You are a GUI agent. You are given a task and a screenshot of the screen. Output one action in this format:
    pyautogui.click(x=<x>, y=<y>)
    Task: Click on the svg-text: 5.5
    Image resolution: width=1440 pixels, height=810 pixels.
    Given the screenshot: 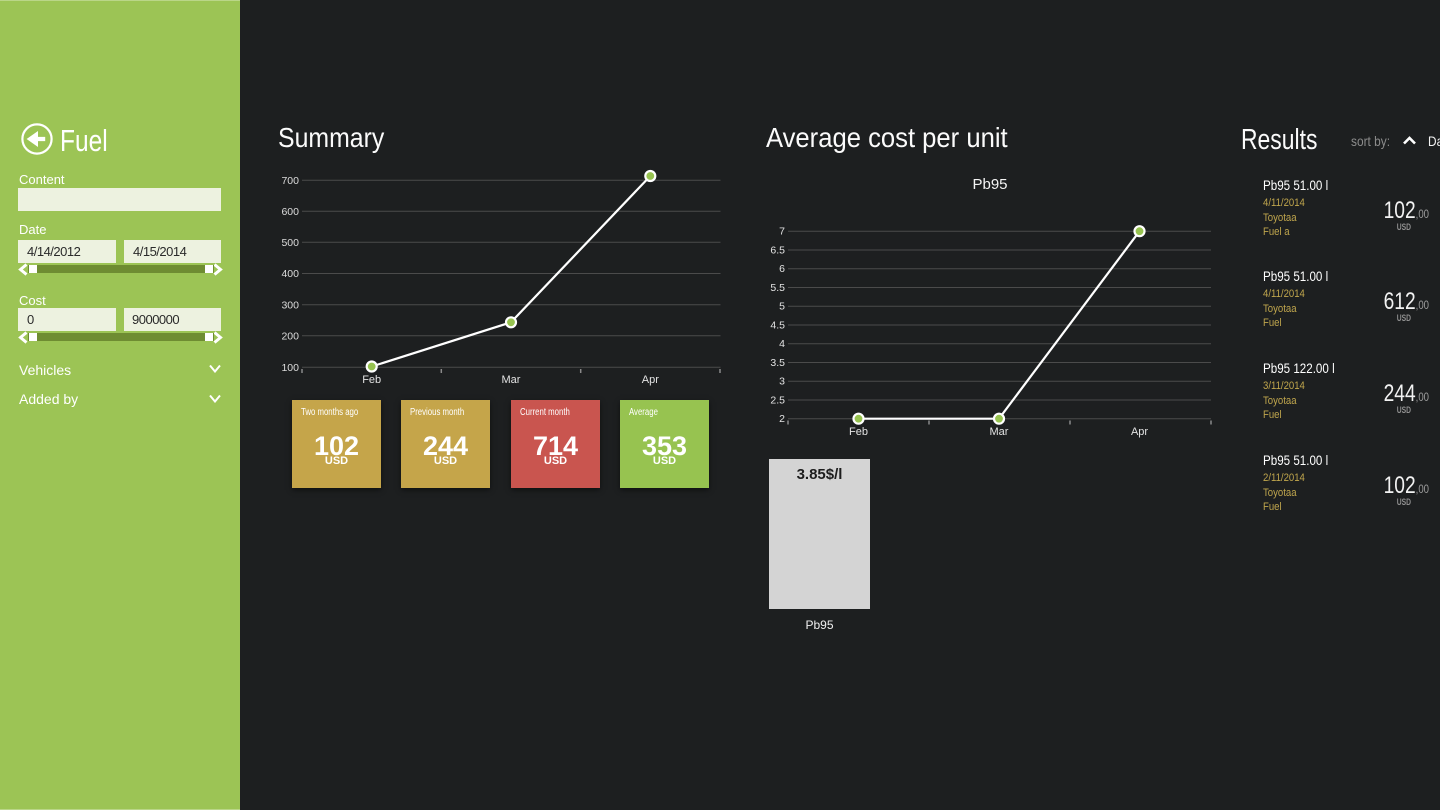 What is the action you would take?
    pyautogui.click(x=777, y=288)
    